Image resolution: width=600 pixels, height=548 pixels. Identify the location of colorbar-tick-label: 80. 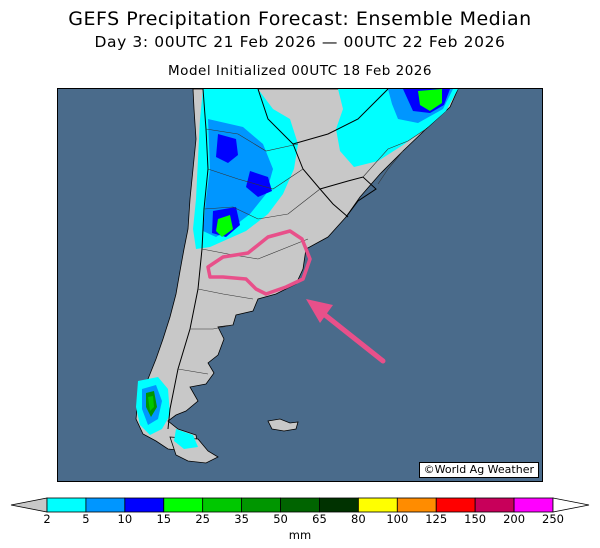
(358, 519).